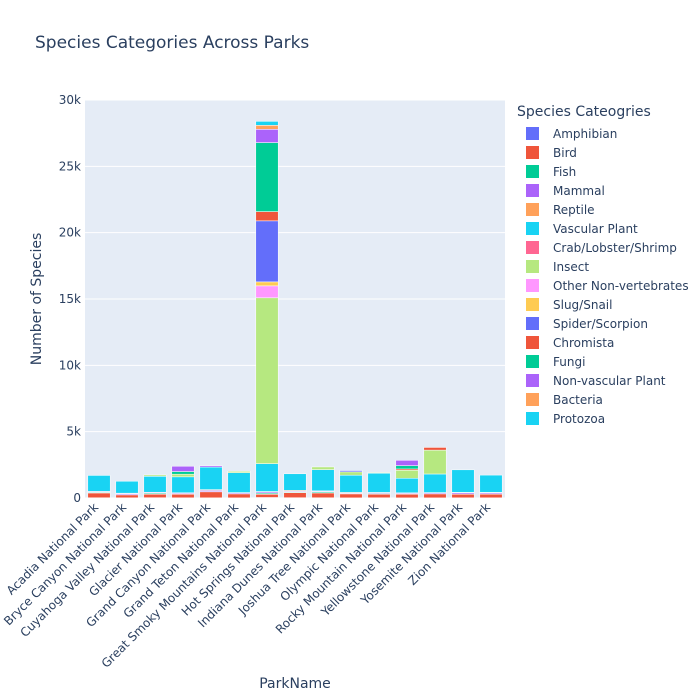  Describe the element at coordinates (37, 299) in the screenshot. I see `y-axis-title: Number of Species` at that location.